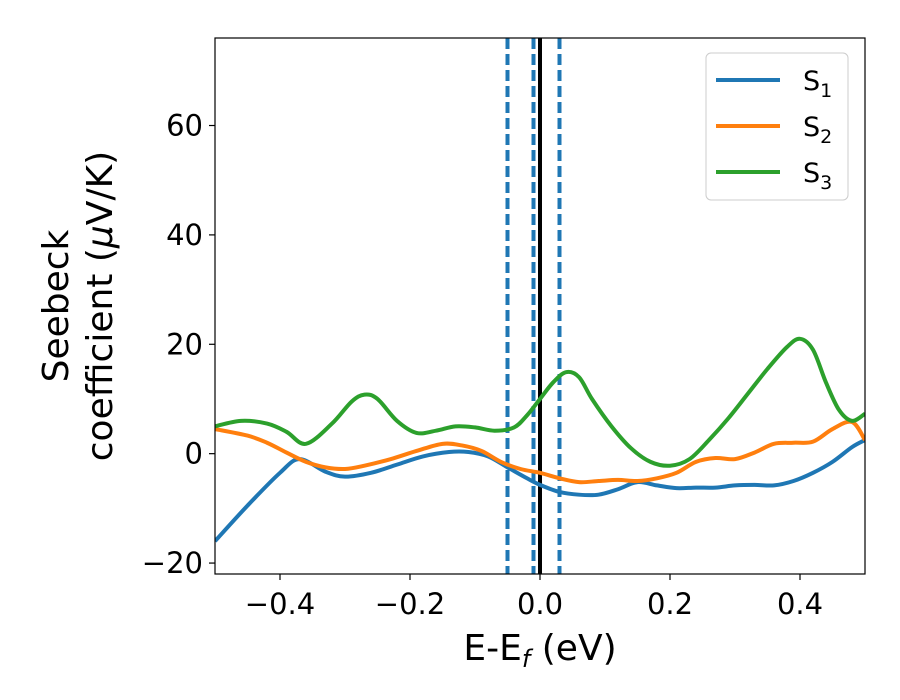 The height and width of the screenshot is (700, 900). Describe the element at coordinates (540, 402) in the screenshot. I see `series-line-S3` at that location.